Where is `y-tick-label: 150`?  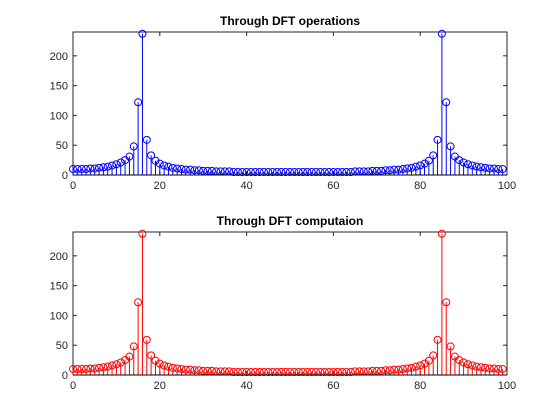 y-tick-label: 150 is located at coordinates (59, 87).